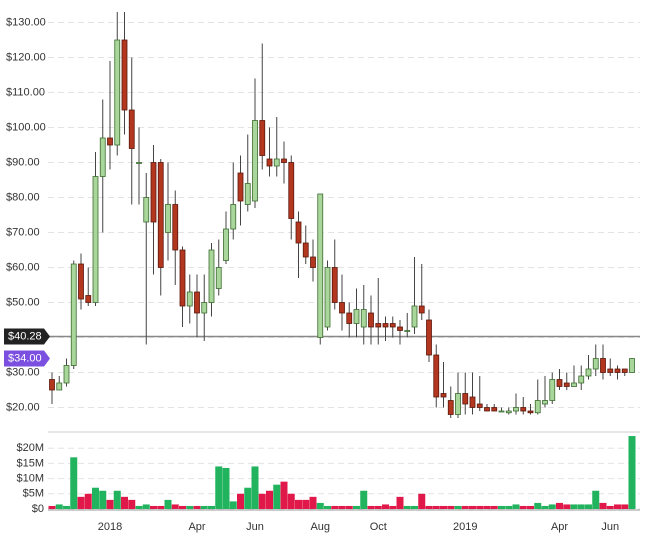 The height and width of the screenshot is (548, 650). Describe the element at coordinates (110, 527) in the screenshot. I see `x-tick-label: 2018` at that location.